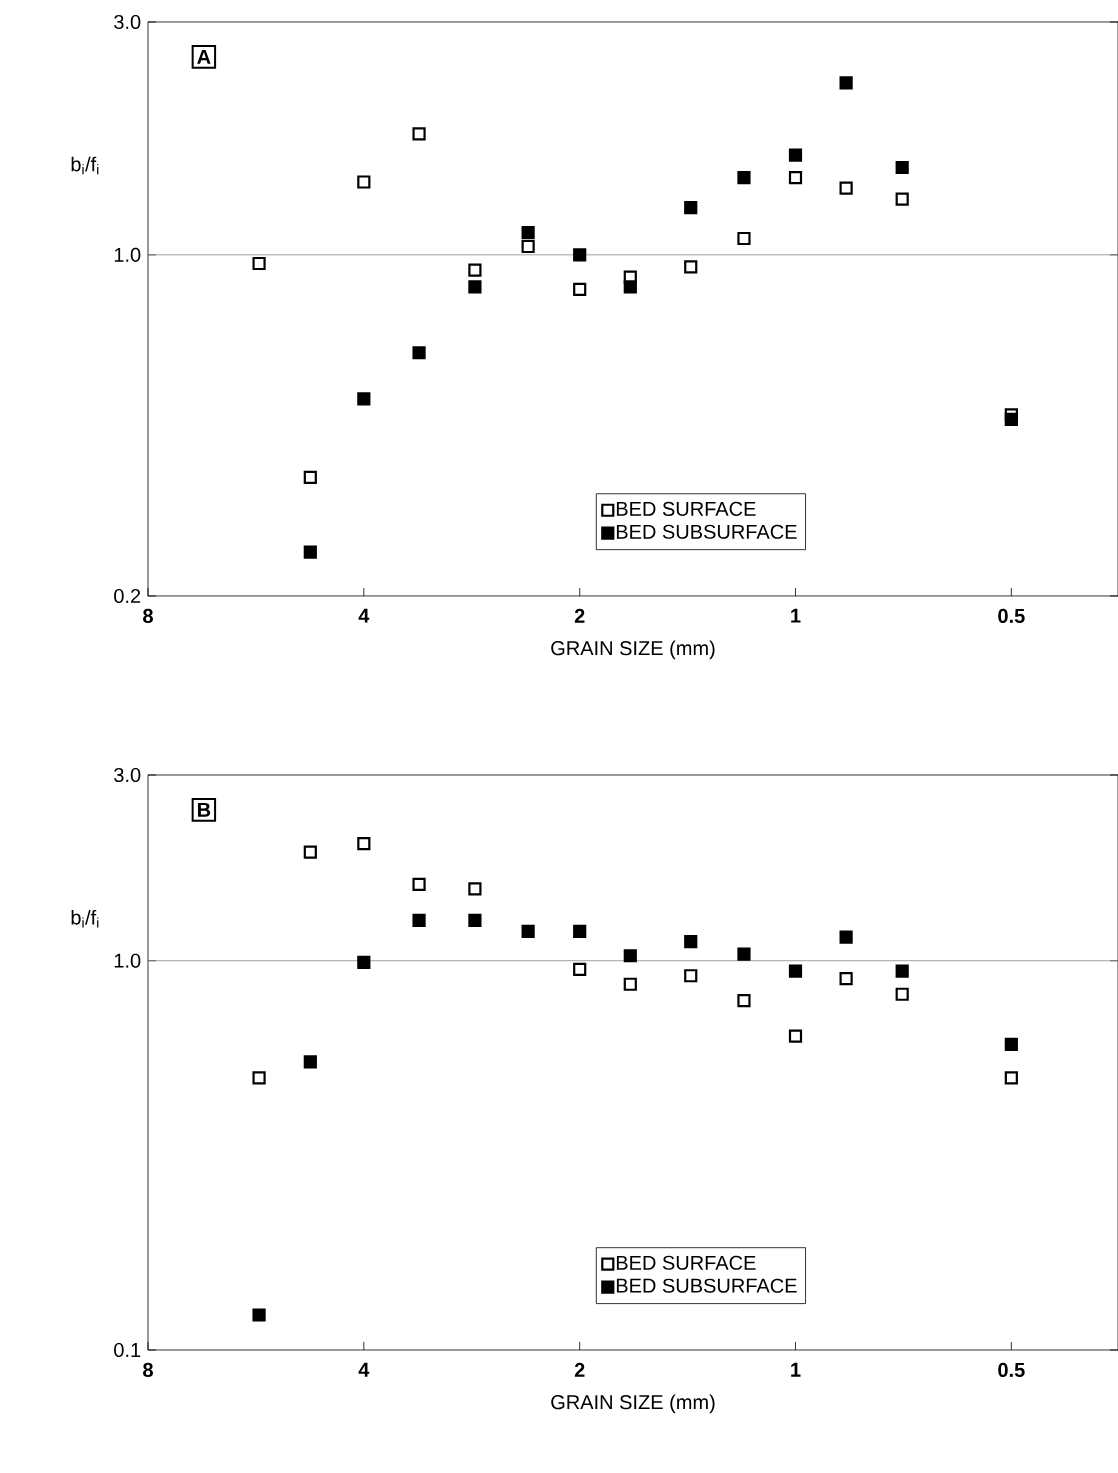 This screenshot has height=1473, width=1118. What do you see at coordinates (204, 56) in the screenshot?
I see `annotation: A` at bounding box center [204, 56].